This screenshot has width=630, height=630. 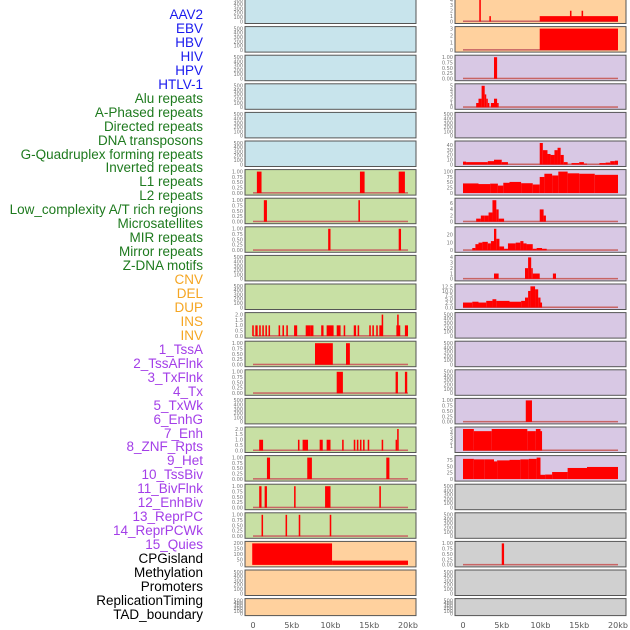 What do you see at coordinates (451, 12) in the screenshot?
I see `y-tick-label: 2` at bounding box center [451, 12].